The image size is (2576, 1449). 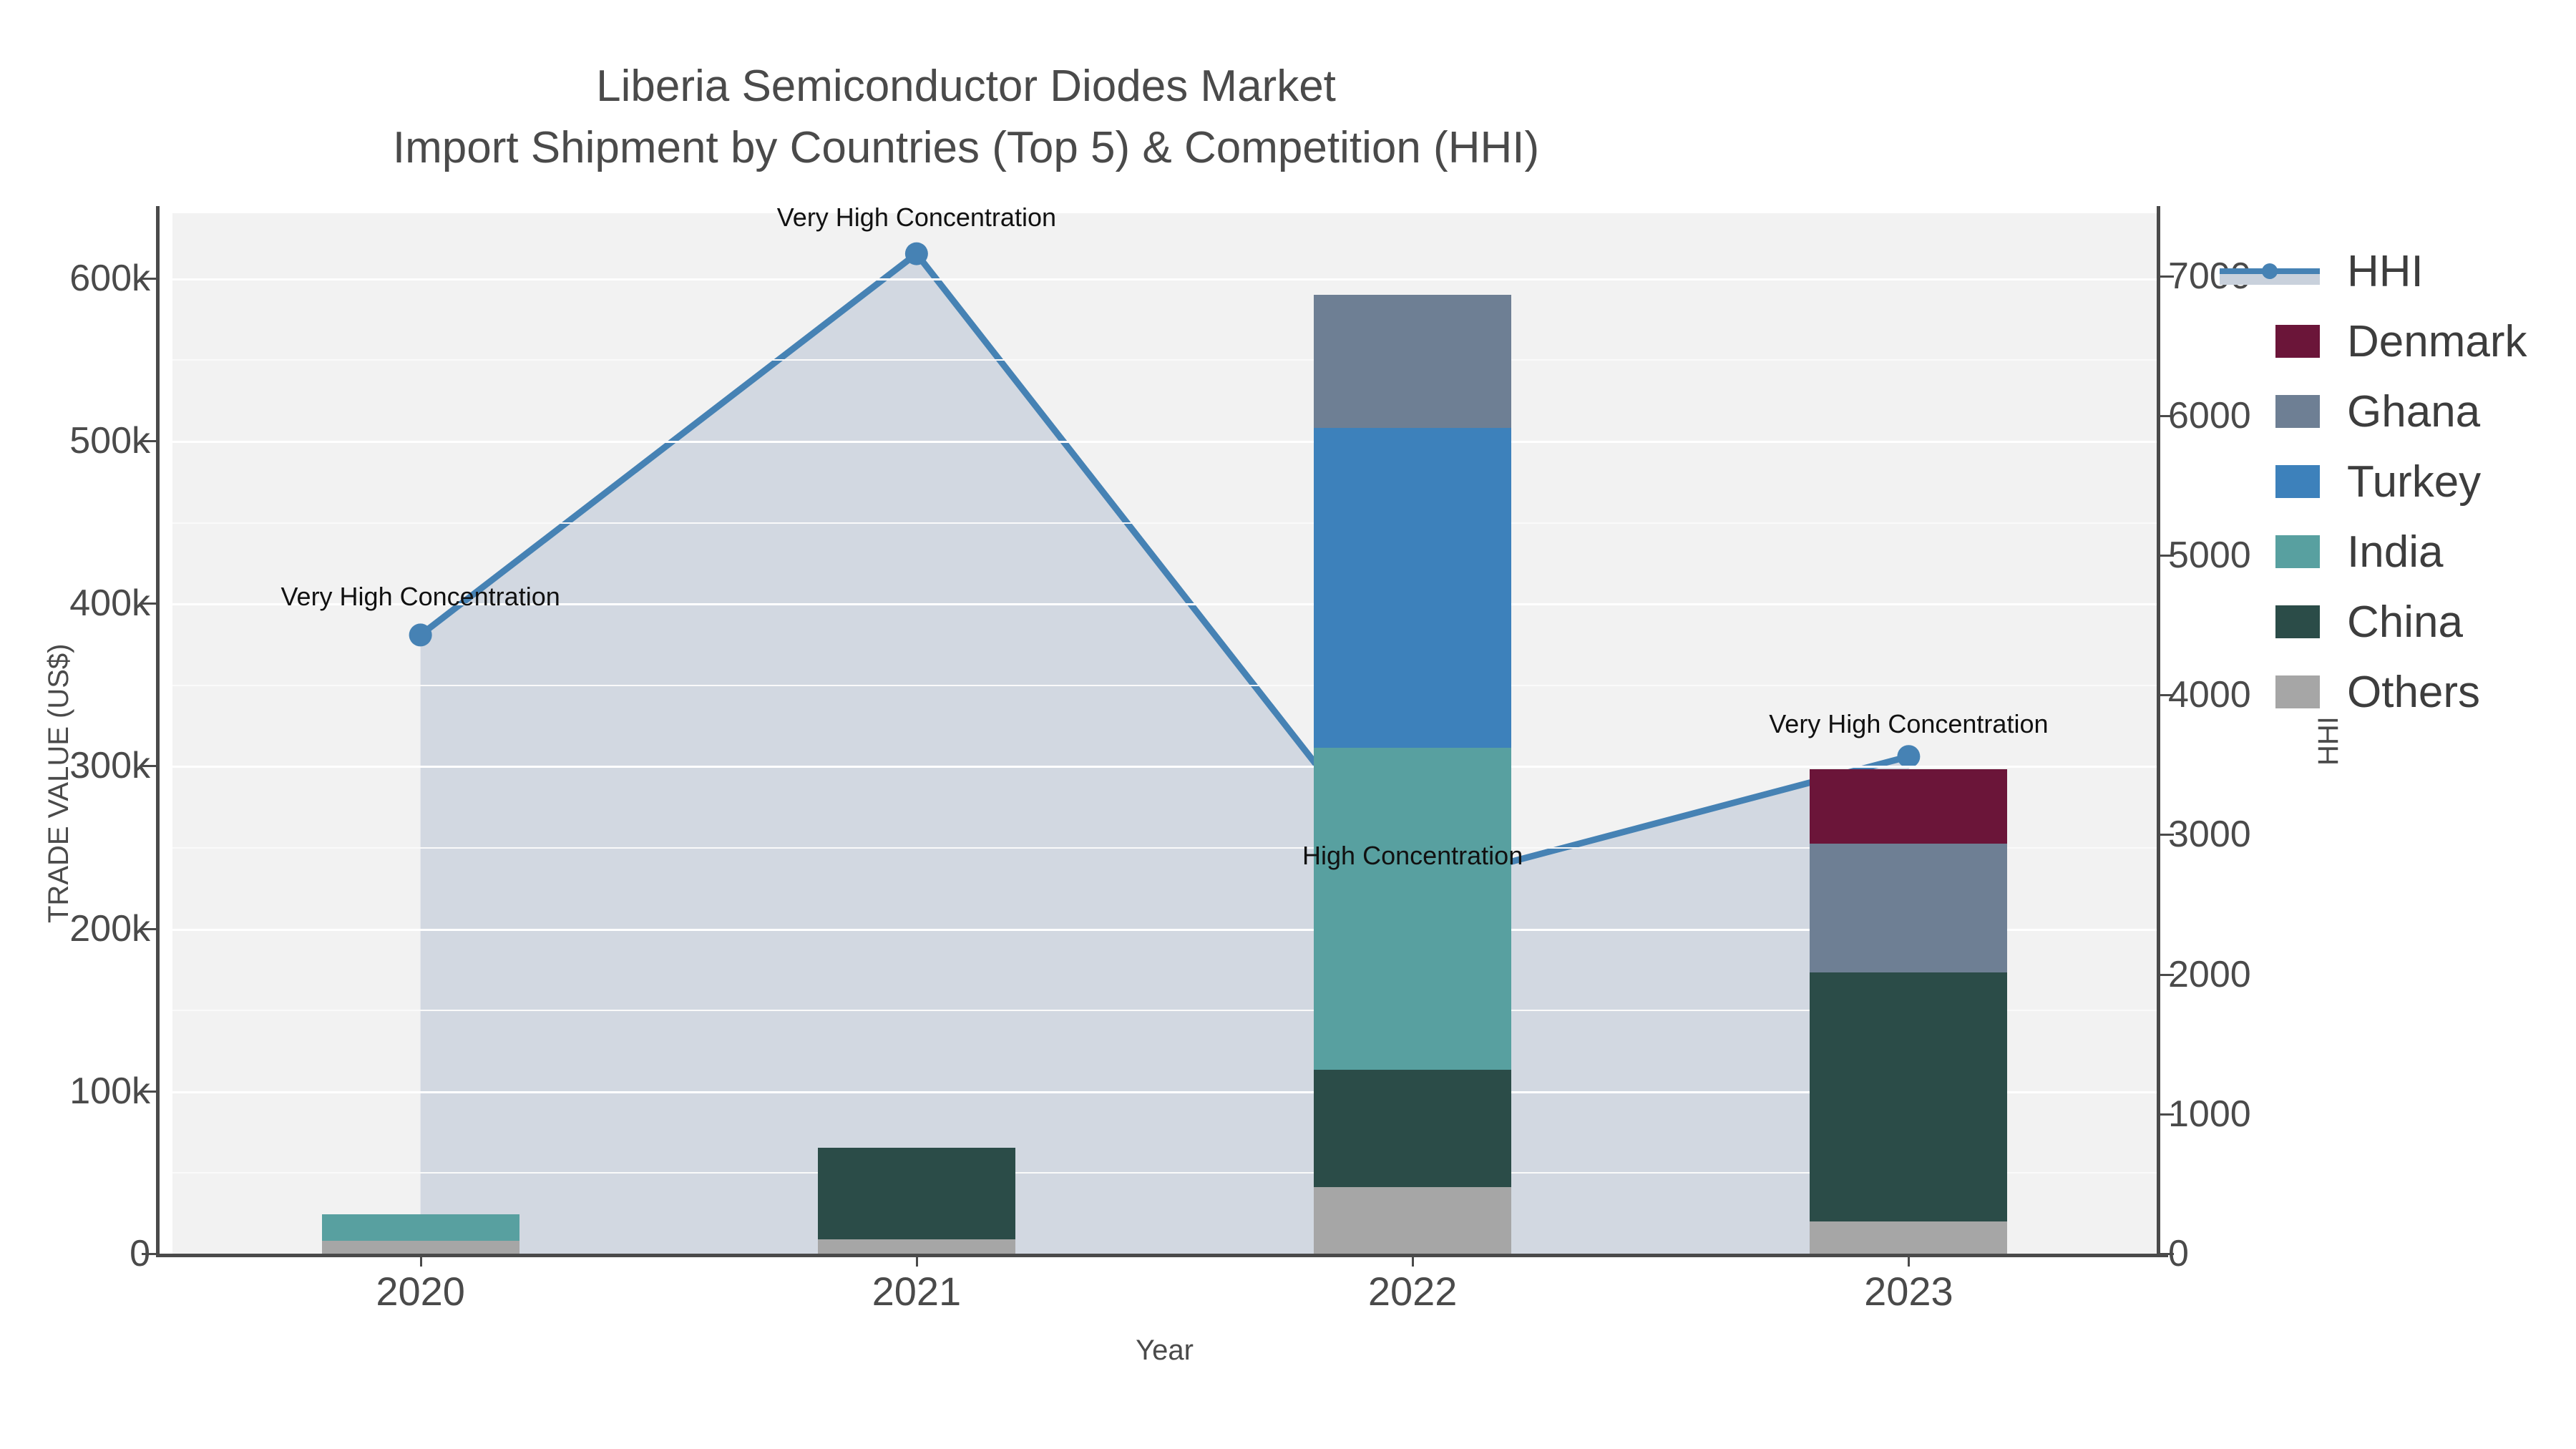 What do you see at coordinates (1413, 909) in the screenshot?
I see `bar-segment-india-2022` at bounding box center [1413, 909].